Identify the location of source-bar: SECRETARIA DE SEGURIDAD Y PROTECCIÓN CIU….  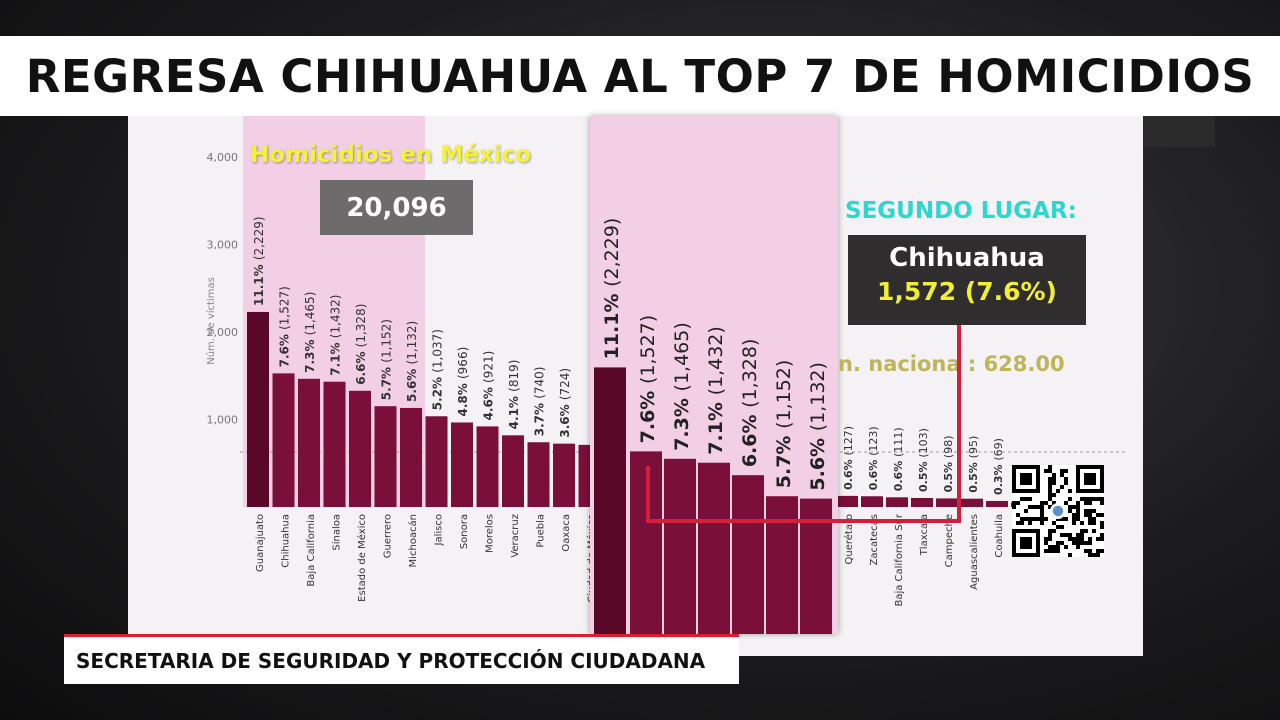
(401, 659).